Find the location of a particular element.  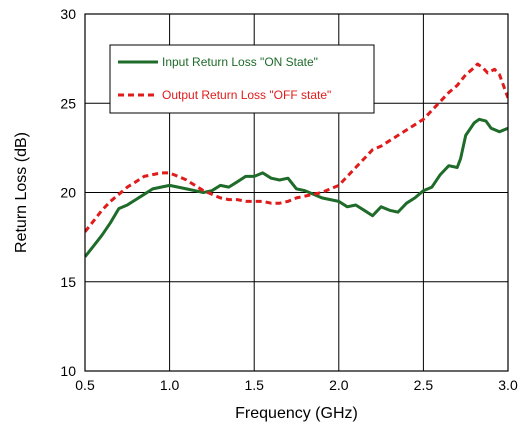

legend-entry-output-return-loss: Output Return Loss "OFF state" is located at coordinates (246, 95).